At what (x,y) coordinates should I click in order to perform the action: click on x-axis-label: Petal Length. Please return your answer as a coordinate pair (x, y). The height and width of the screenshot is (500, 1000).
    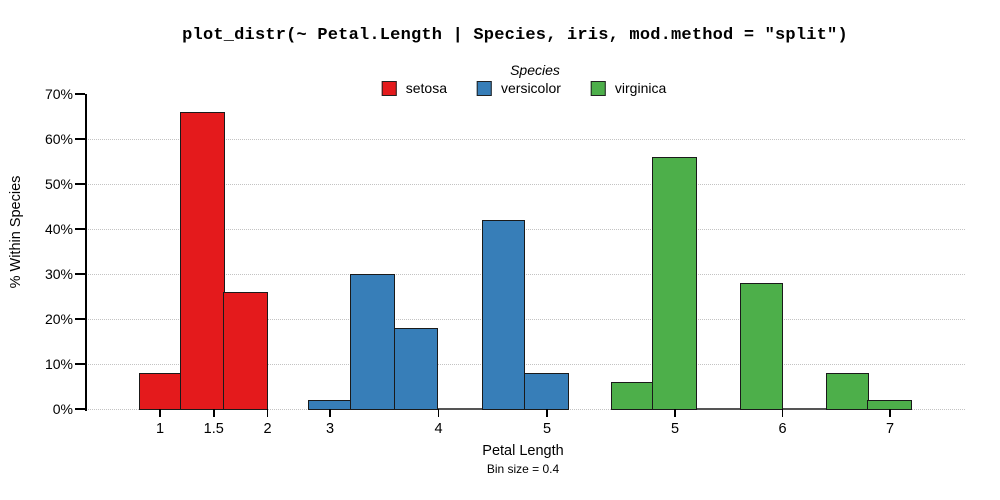
    Looking at the image, I should click on (523, 451).